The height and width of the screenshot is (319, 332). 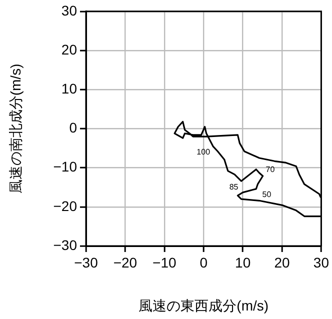 What do you see at coordinates (125, 262) in the screenshot?
I see `x-tick-label: −20` at bounding box center [125, 262].